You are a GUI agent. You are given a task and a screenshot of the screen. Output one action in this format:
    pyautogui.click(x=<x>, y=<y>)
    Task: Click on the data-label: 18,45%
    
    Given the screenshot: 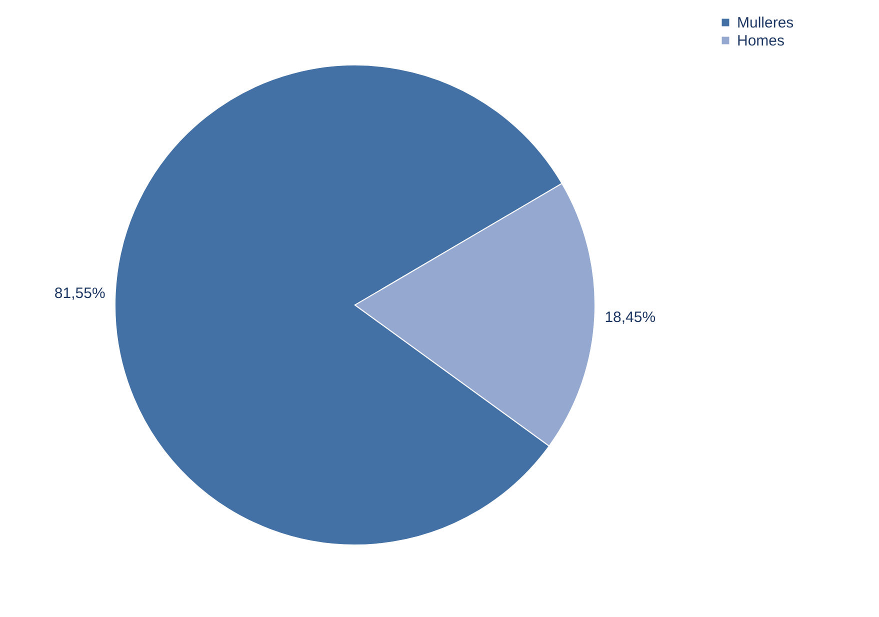 What is the action you would take?
    pyautogui.click(x=630, y=317)
    